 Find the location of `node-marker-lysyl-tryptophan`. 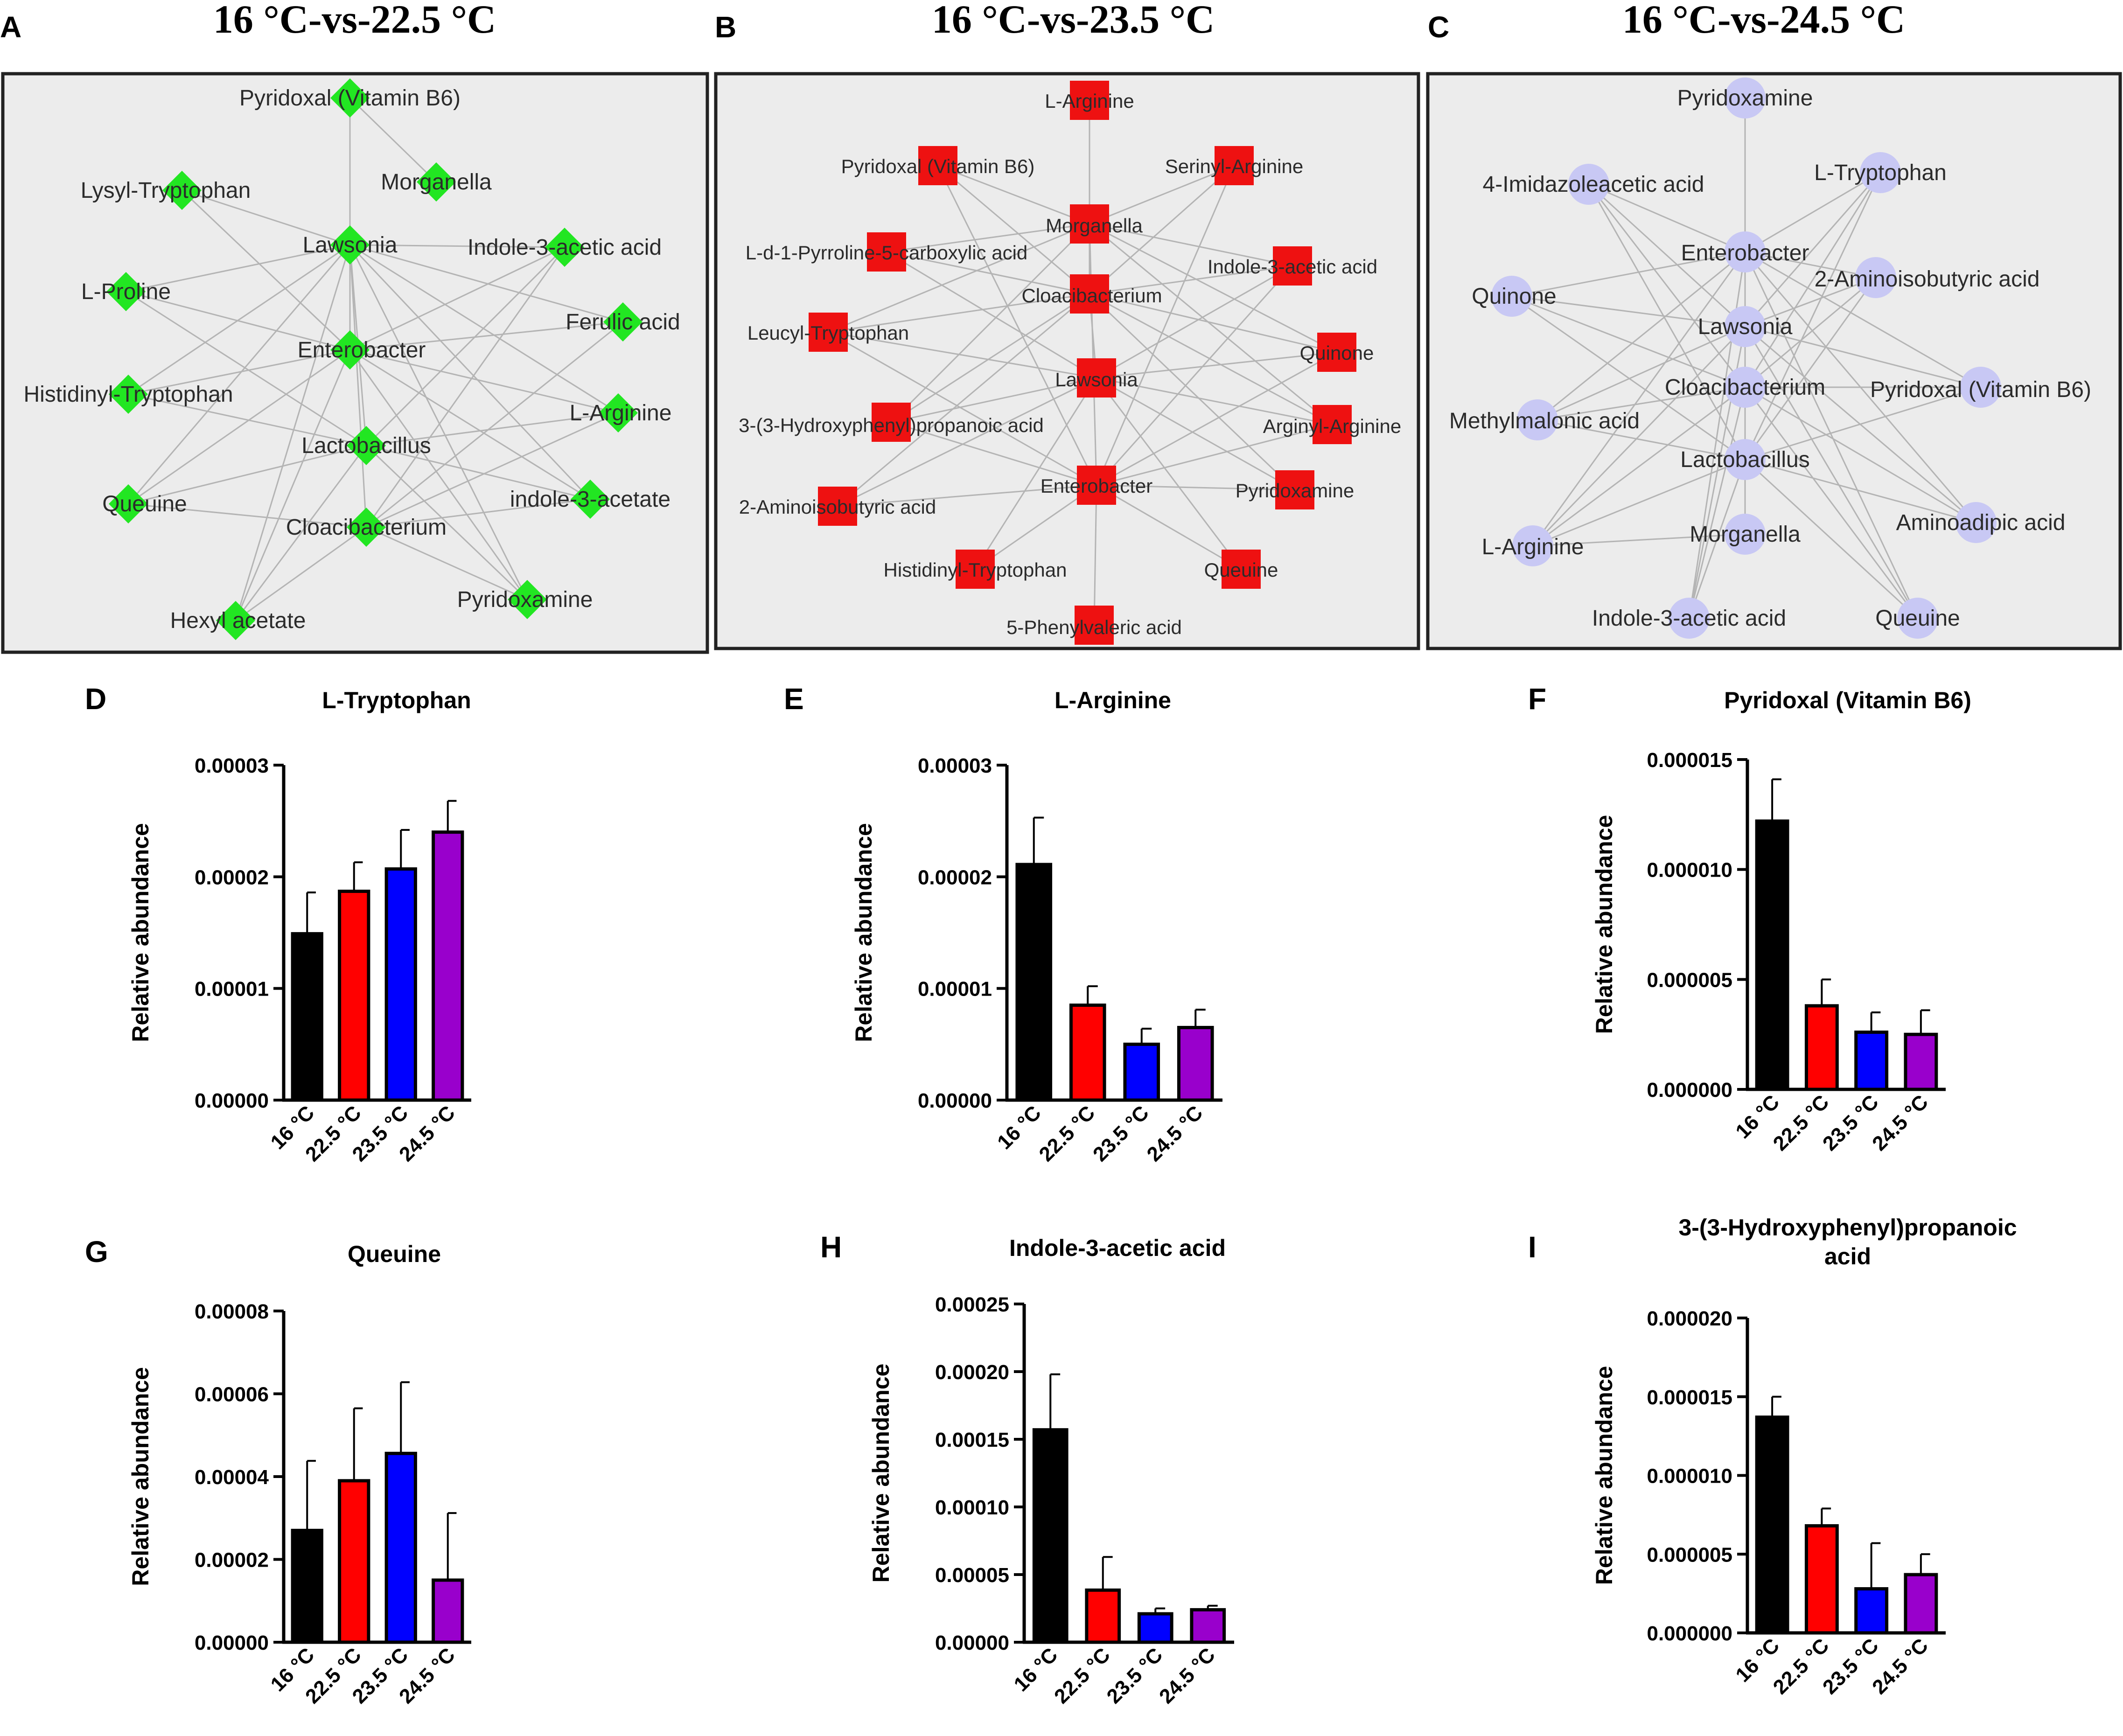

node-marker-lysyl-tryptophan is located at coordinates (182, 190).